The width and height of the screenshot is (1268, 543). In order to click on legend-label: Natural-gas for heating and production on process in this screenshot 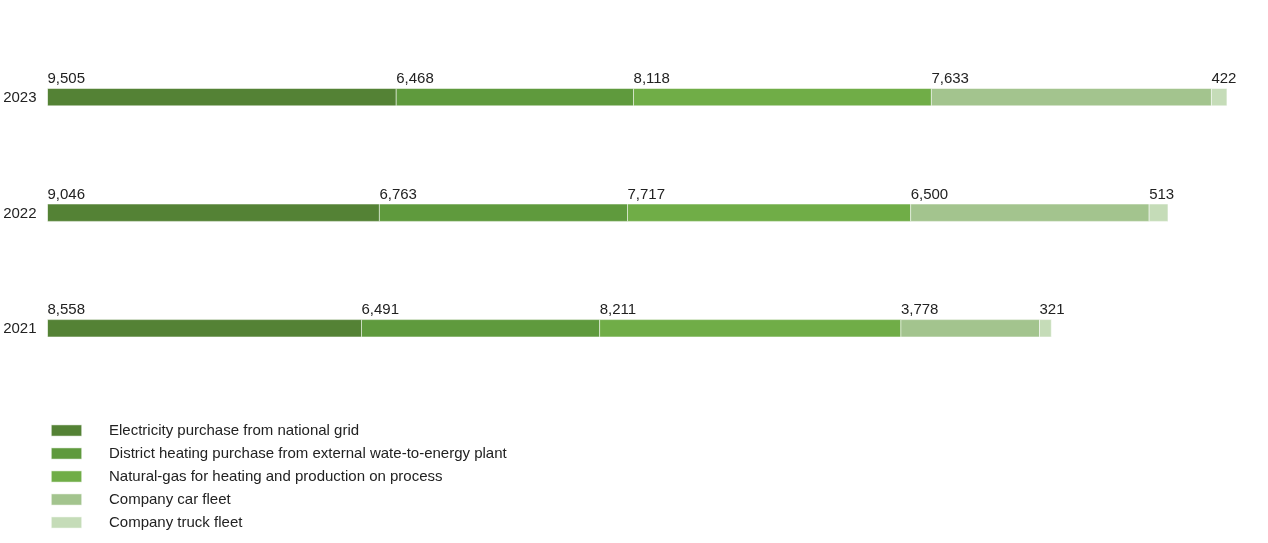, I will do `click(276, 475)`.